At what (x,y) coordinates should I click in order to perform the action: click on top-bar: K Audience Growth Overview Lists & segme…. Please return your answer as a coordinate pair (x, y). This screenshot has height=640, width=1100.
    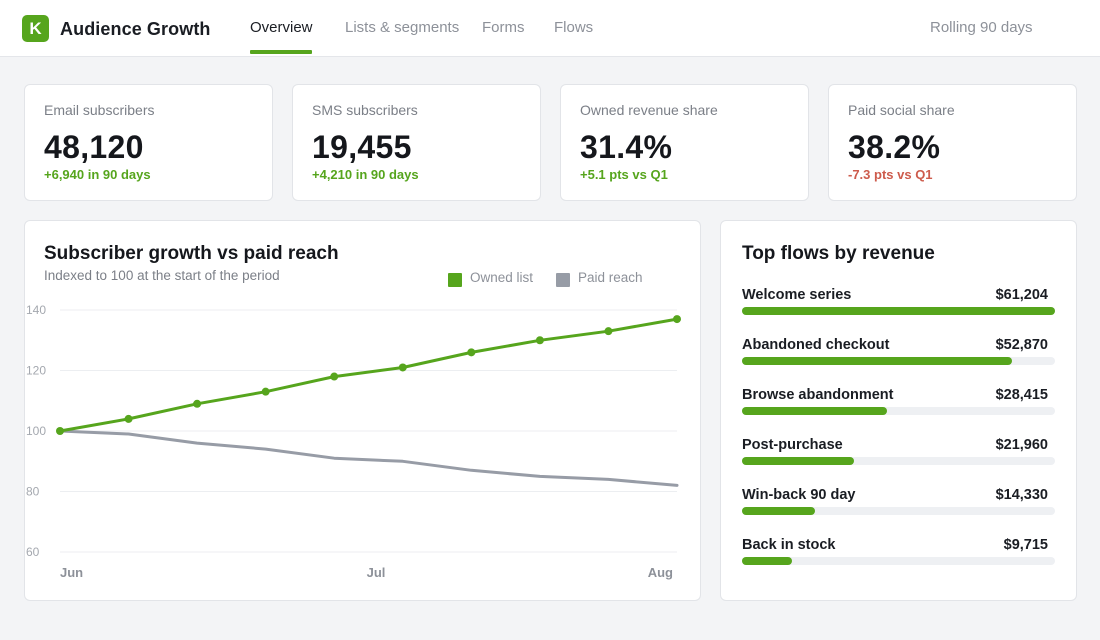
    Looking at the image, I should click on (550, 28).